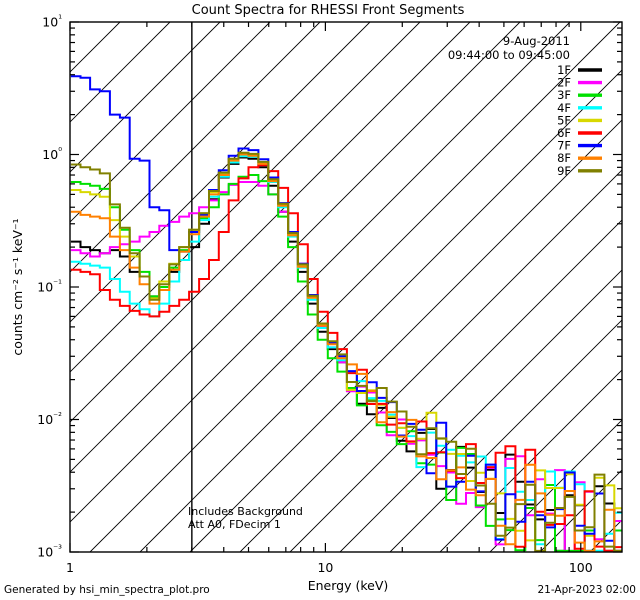 Image resolution: width=640 pixels, height=600 pixels. What do you see at coordinates (52, 22) in the screenshot?
I see `y-tick-label: 10¹` at bounding box center [52, 22].